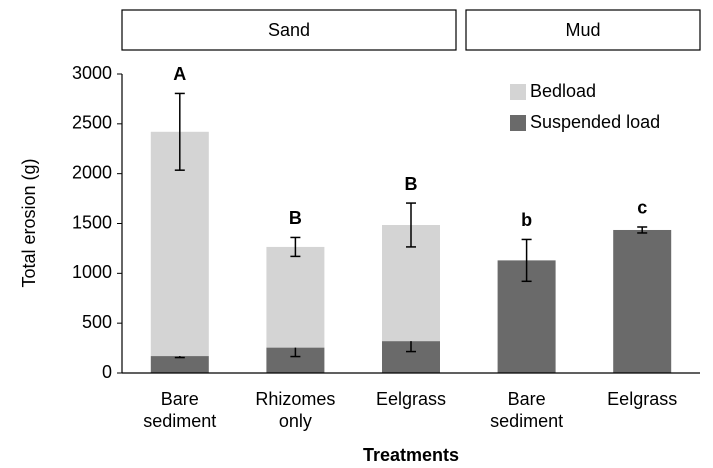 The width and height of the screenshot is (713, 468). What do you see at coordinates (92, 172) in the screenshot?
I see `y-tick-label: 2000` at bounding box center [92, 172].